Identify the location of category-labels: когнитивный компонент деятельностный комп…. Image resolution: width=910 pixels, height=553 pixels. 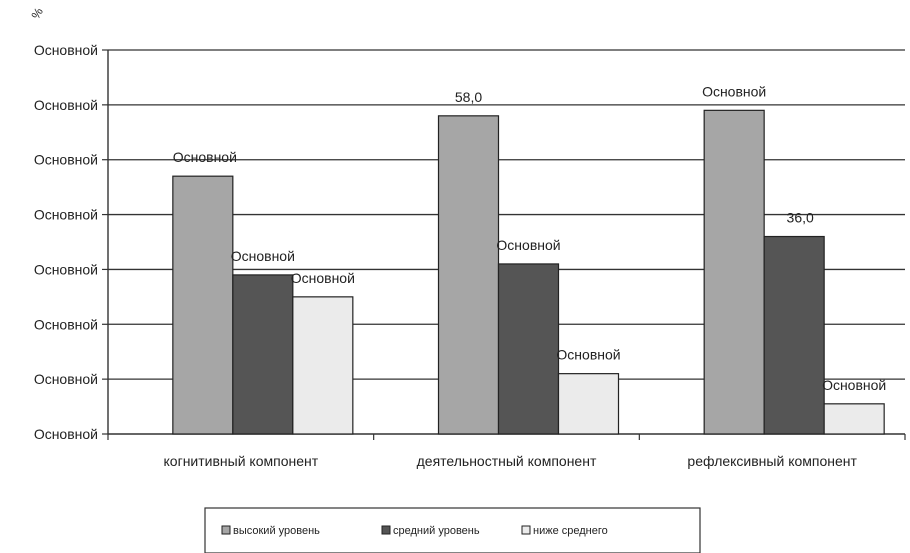
(511, 461).